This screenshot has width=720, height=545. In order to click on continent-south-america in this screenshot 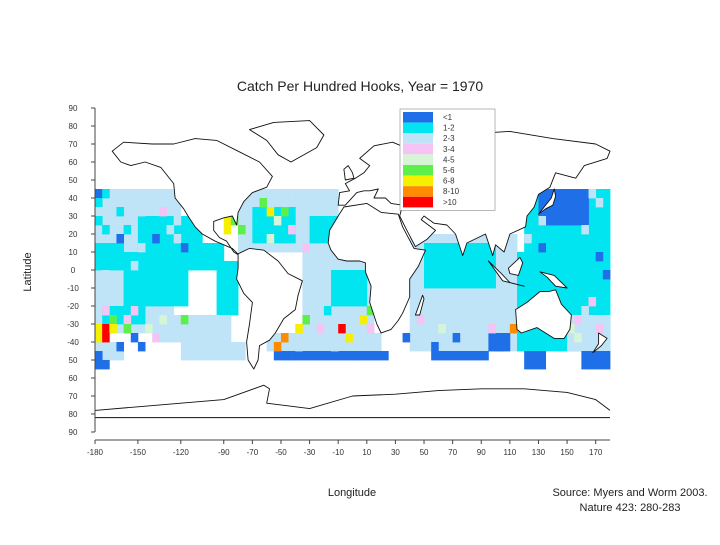, I will do `click(269, 308)`.